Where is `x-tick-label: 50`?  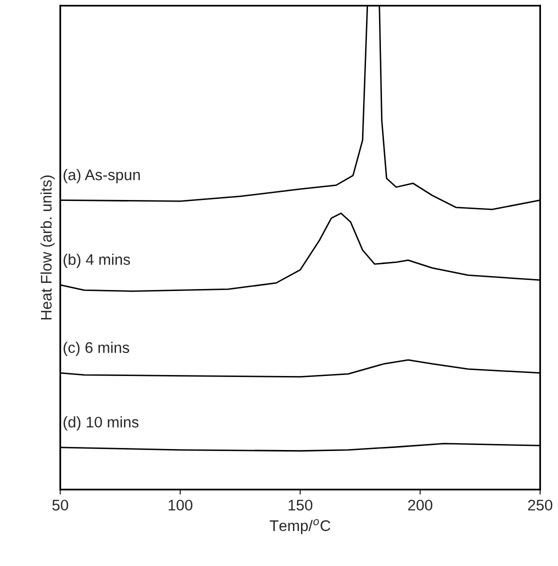 x-tick-label: 50 is located at coordinates (60, 505).